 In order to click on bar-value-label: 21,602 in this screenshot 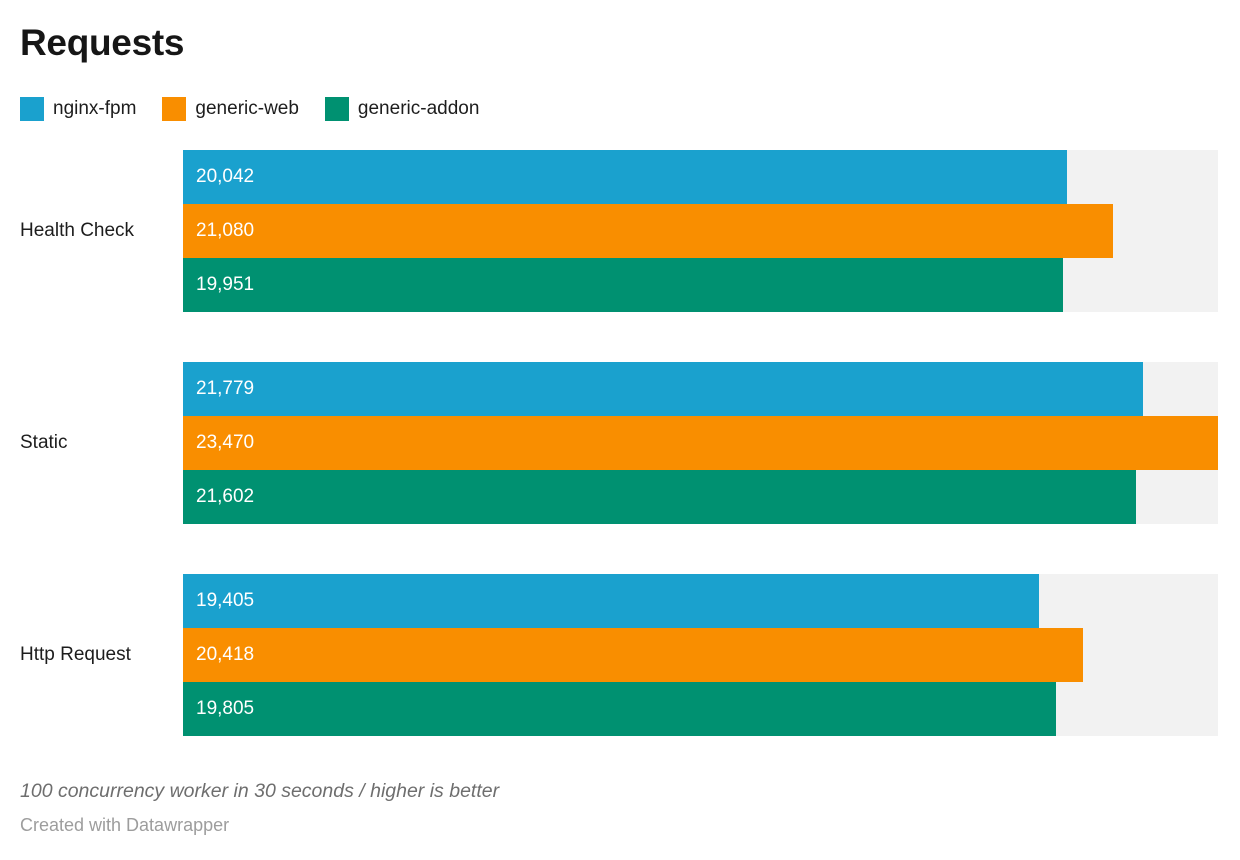, I will do `click(225, 496)`.